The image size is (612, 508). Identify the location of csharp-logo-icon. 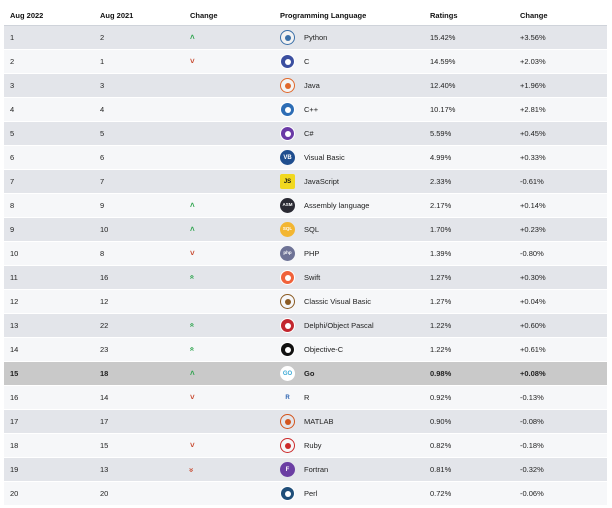
(287, 133).